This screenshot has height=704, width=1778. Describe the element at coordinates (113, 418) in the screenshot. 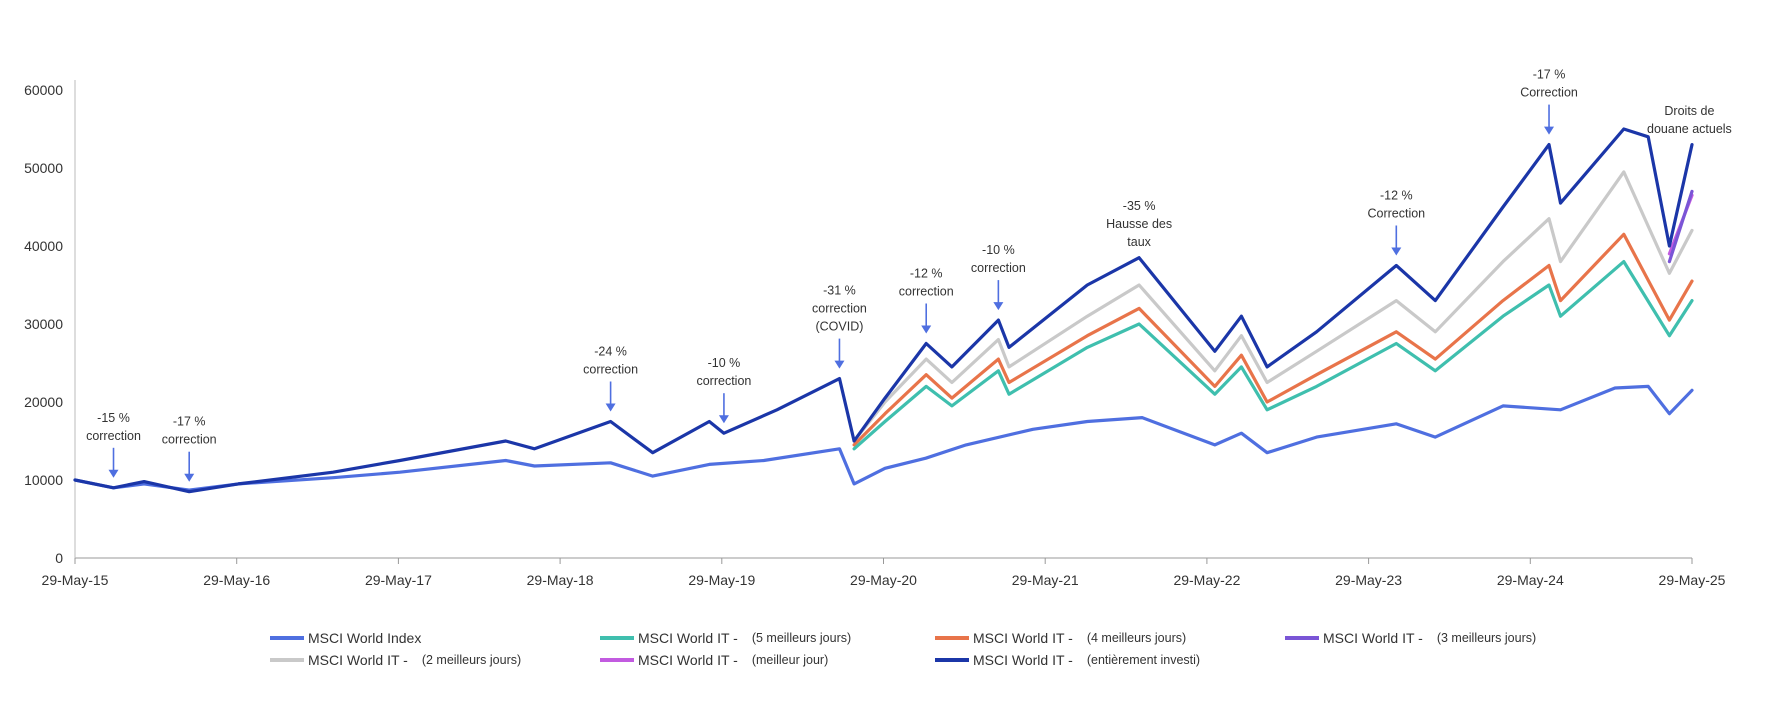

I see `annotation-label: -15 %` at that location.